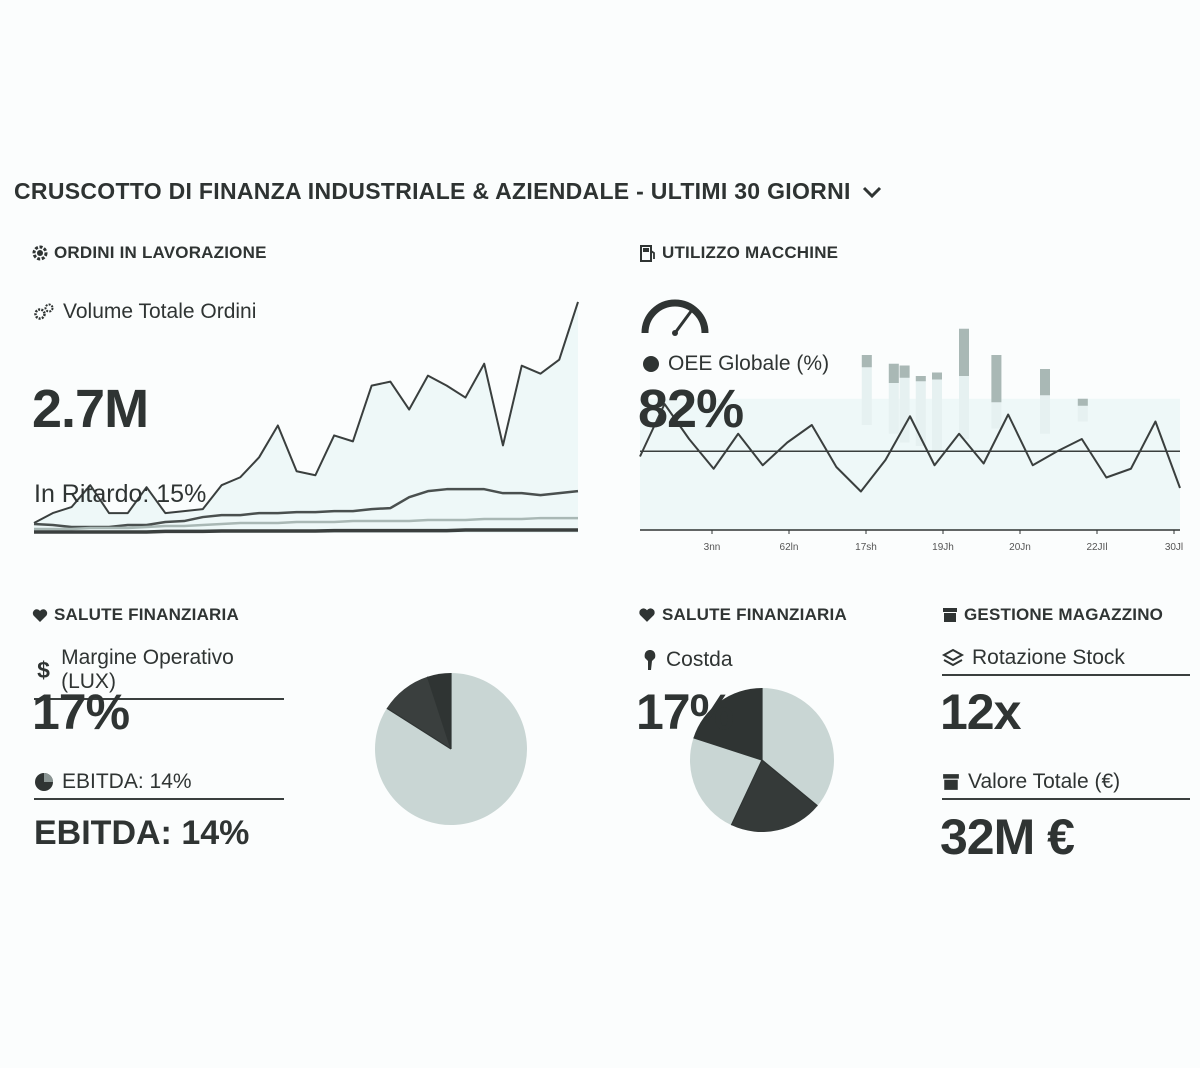 Image resolution: width=1200 pixels, height=1068 pixels. What do you see at coordinates (943, 547) in the screenshot?
I see `machines-x-tick-label: 19Jh` at bounding box center [943, 547].